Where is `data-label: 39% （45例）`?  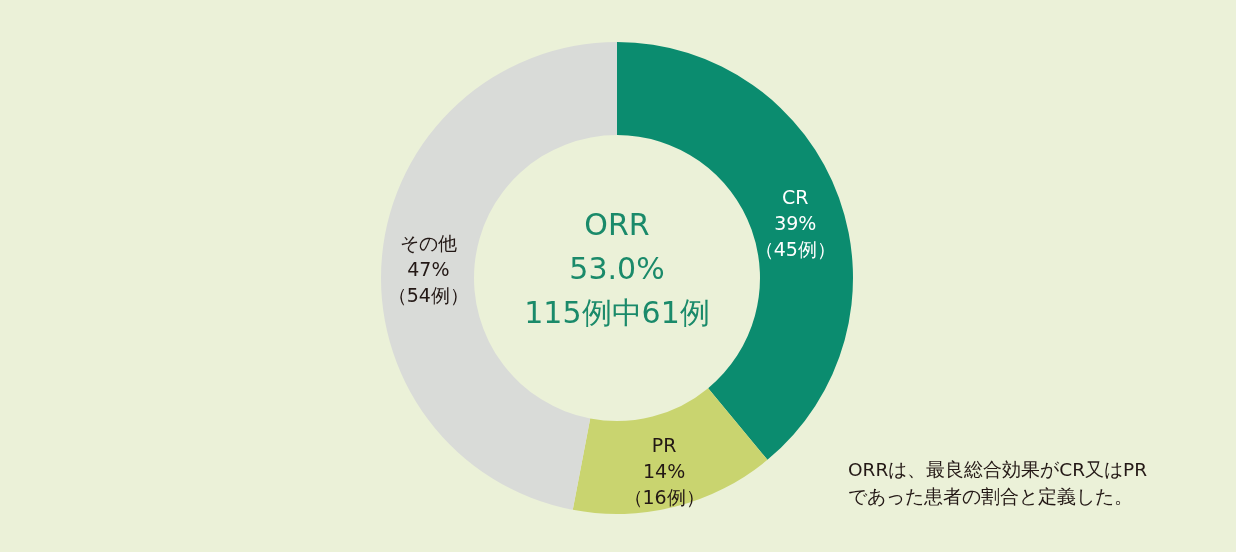
data-label: 39% （45例） is located at coordinates (795, 235).